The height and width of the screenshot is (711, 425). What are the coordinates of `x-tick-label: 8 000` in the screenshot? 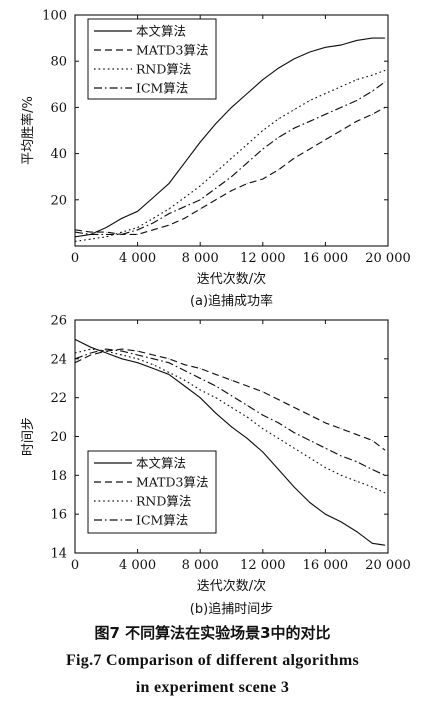 It's located at (200, 565).